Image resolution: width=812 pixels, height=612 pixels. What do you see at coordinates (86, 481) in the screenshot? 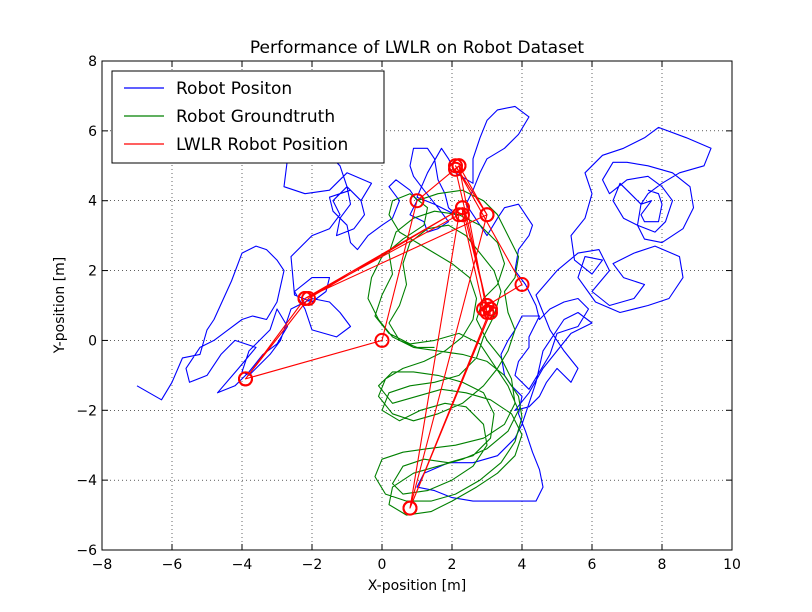
I see `y-tick-label: −4` at bounding box center [86, 481].